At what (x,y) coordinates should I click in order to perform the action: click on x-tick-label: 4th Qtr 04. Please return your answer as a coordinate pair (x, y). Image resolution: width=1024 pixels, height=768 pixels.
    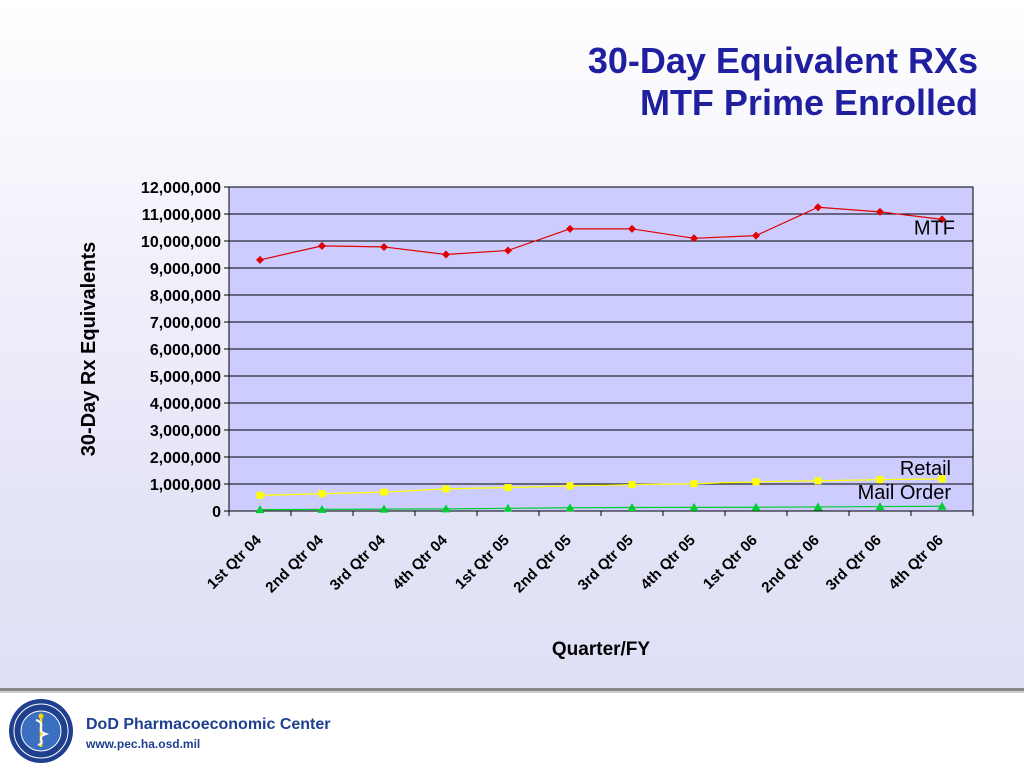
    Looking at the image, I should click on (420, 562).